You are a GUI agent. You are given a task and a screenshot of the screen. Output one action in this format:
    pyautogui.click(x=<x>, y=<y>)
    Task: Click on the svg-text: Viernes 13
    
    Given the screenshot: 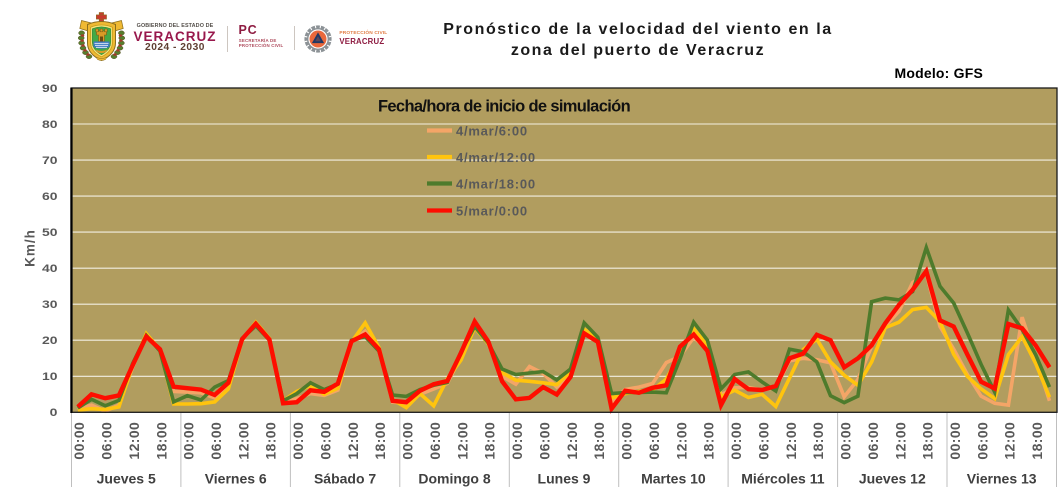 What is the action you would take?
    pyautogui.click(x=1002, y=479)
    